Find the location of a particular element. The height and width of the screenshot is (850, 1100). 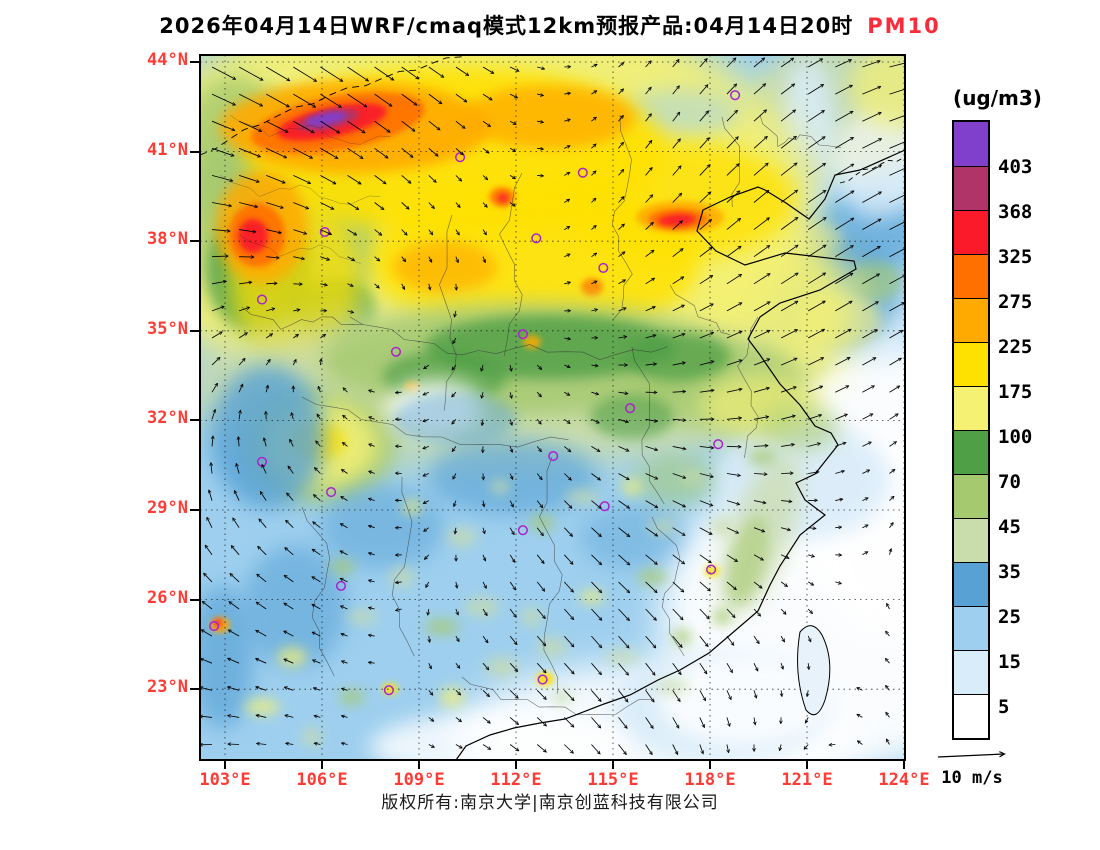

legend-unit-label: (ug/m3) is located at coordinates (997, 98).